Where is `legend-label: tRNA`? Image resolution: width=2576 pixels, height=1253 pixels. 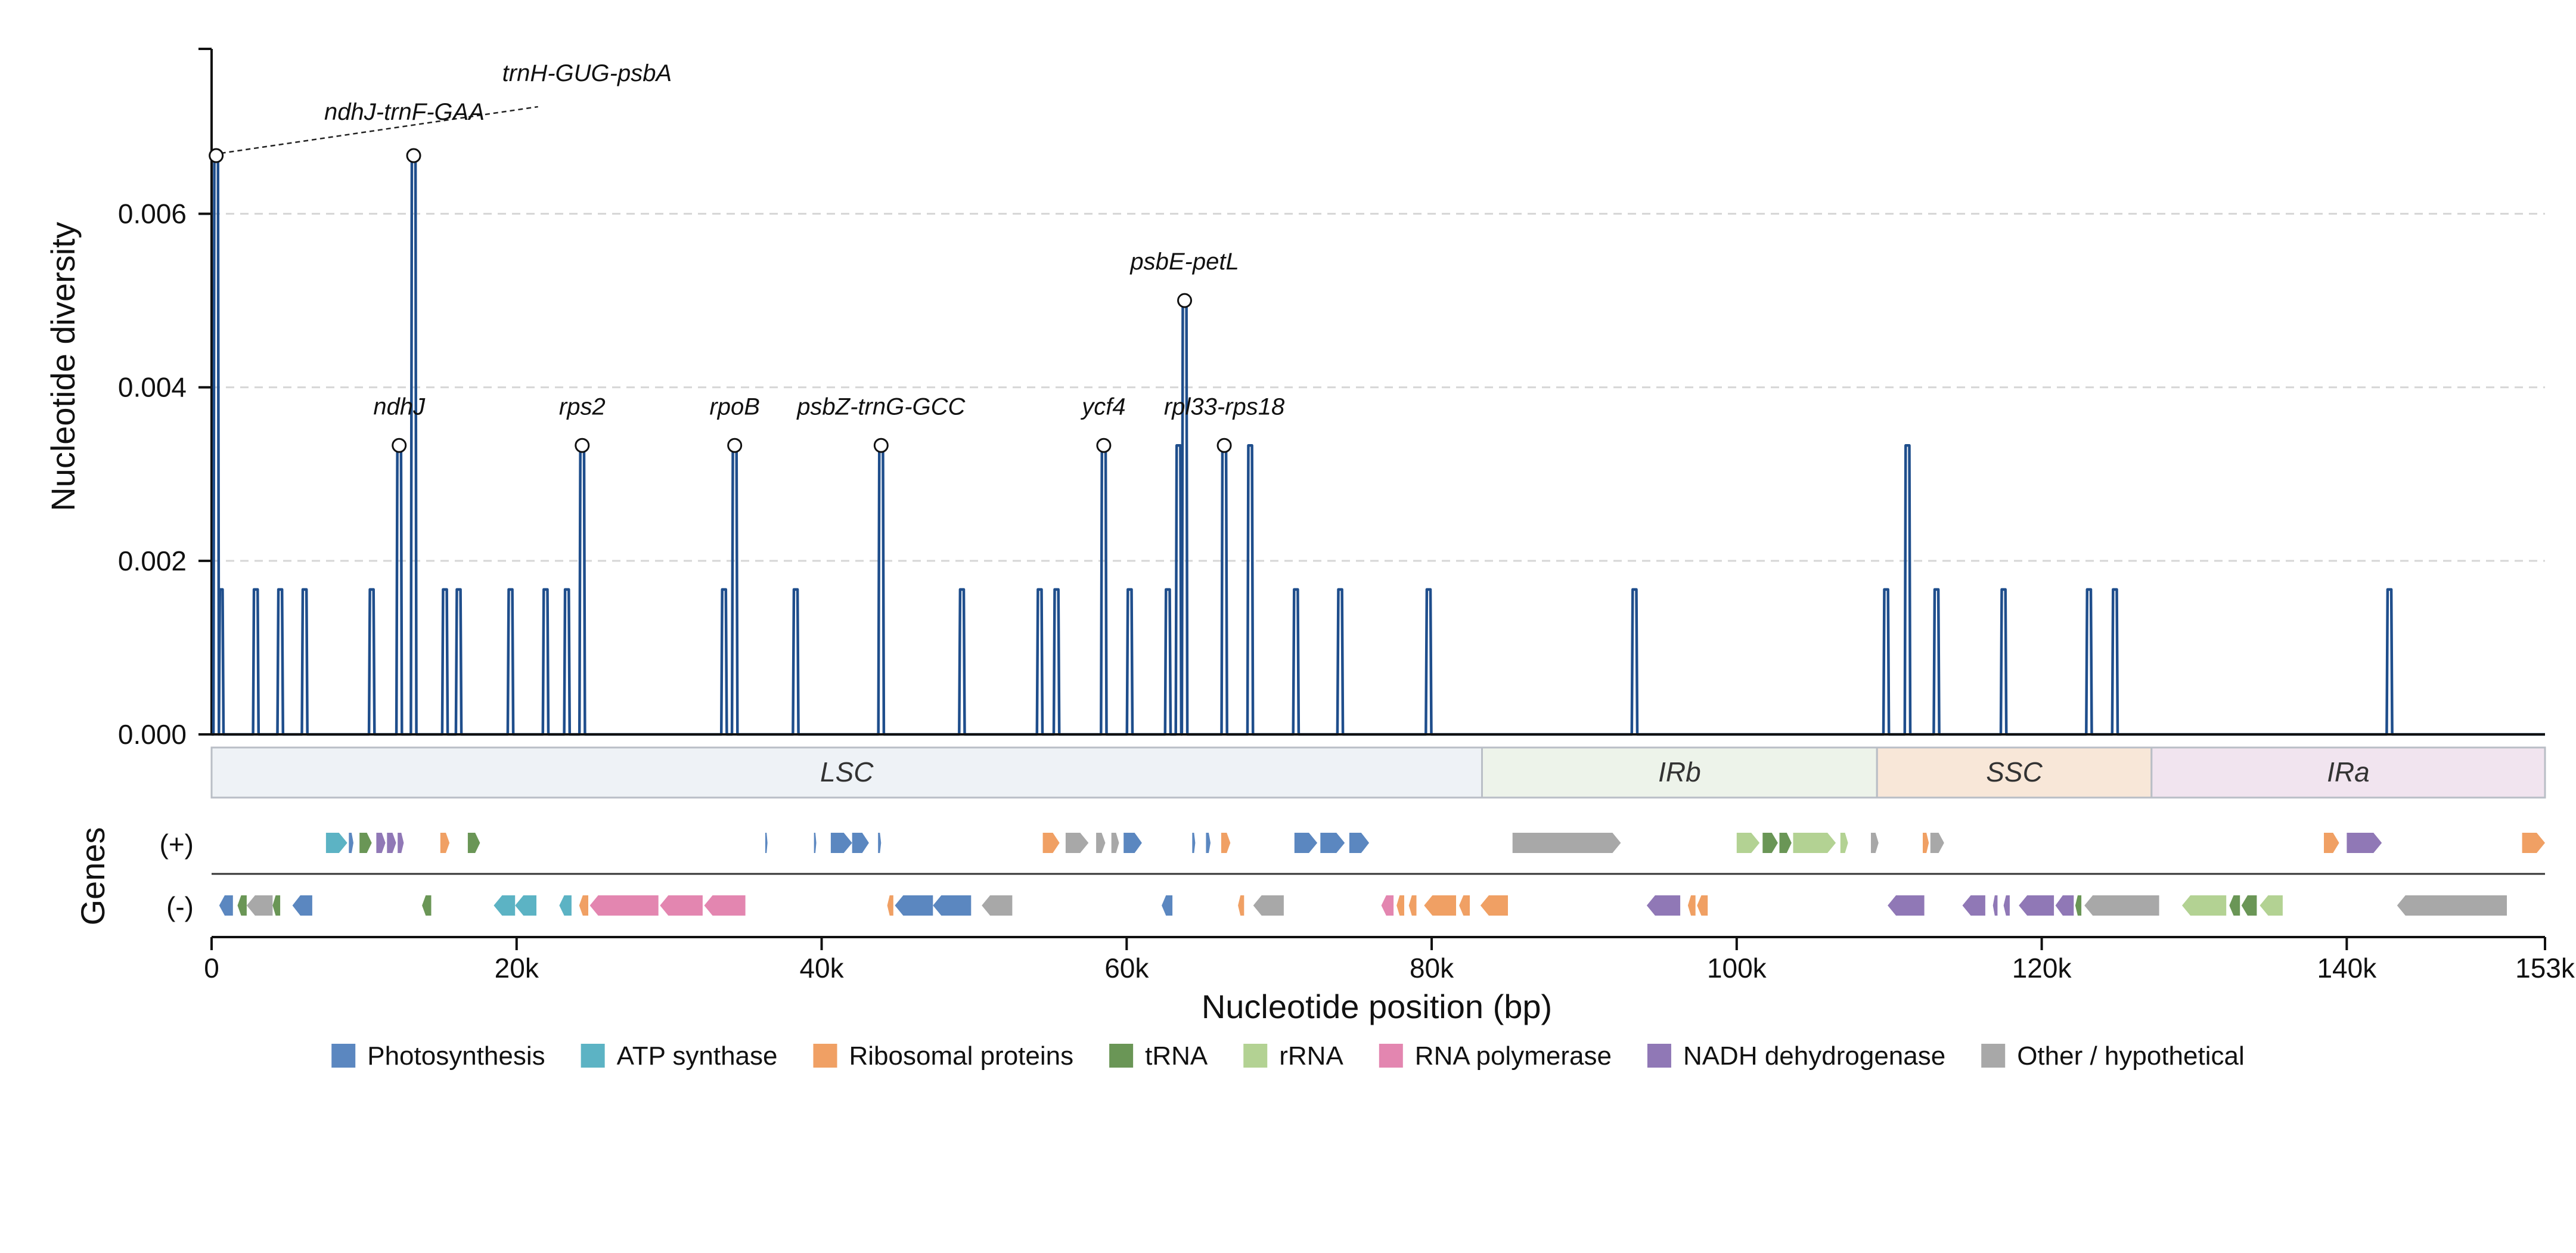
legend-label: tRNA is located at coordinates (1176, 1056).